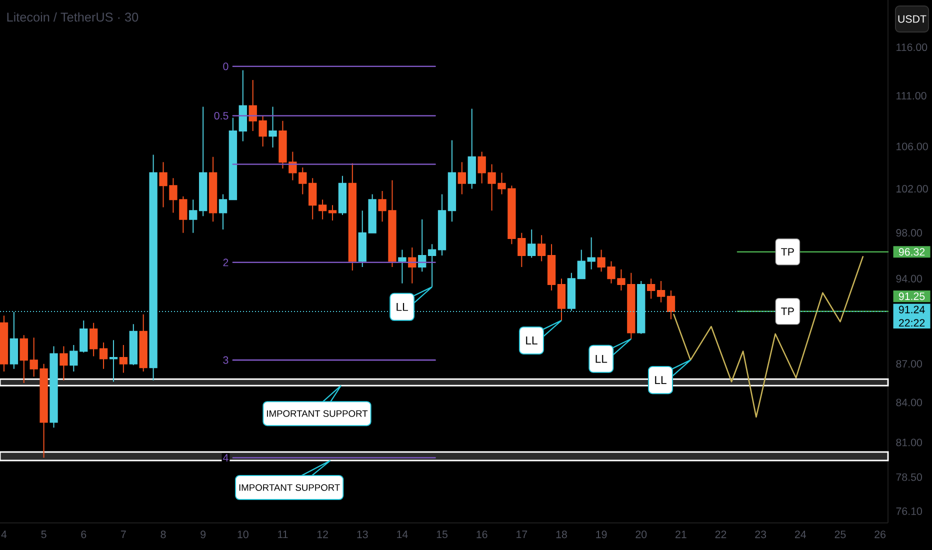 The height and width of the screenshot is (550, 932). I want to click on y-tick-label: 106.00, so click(912, 146).